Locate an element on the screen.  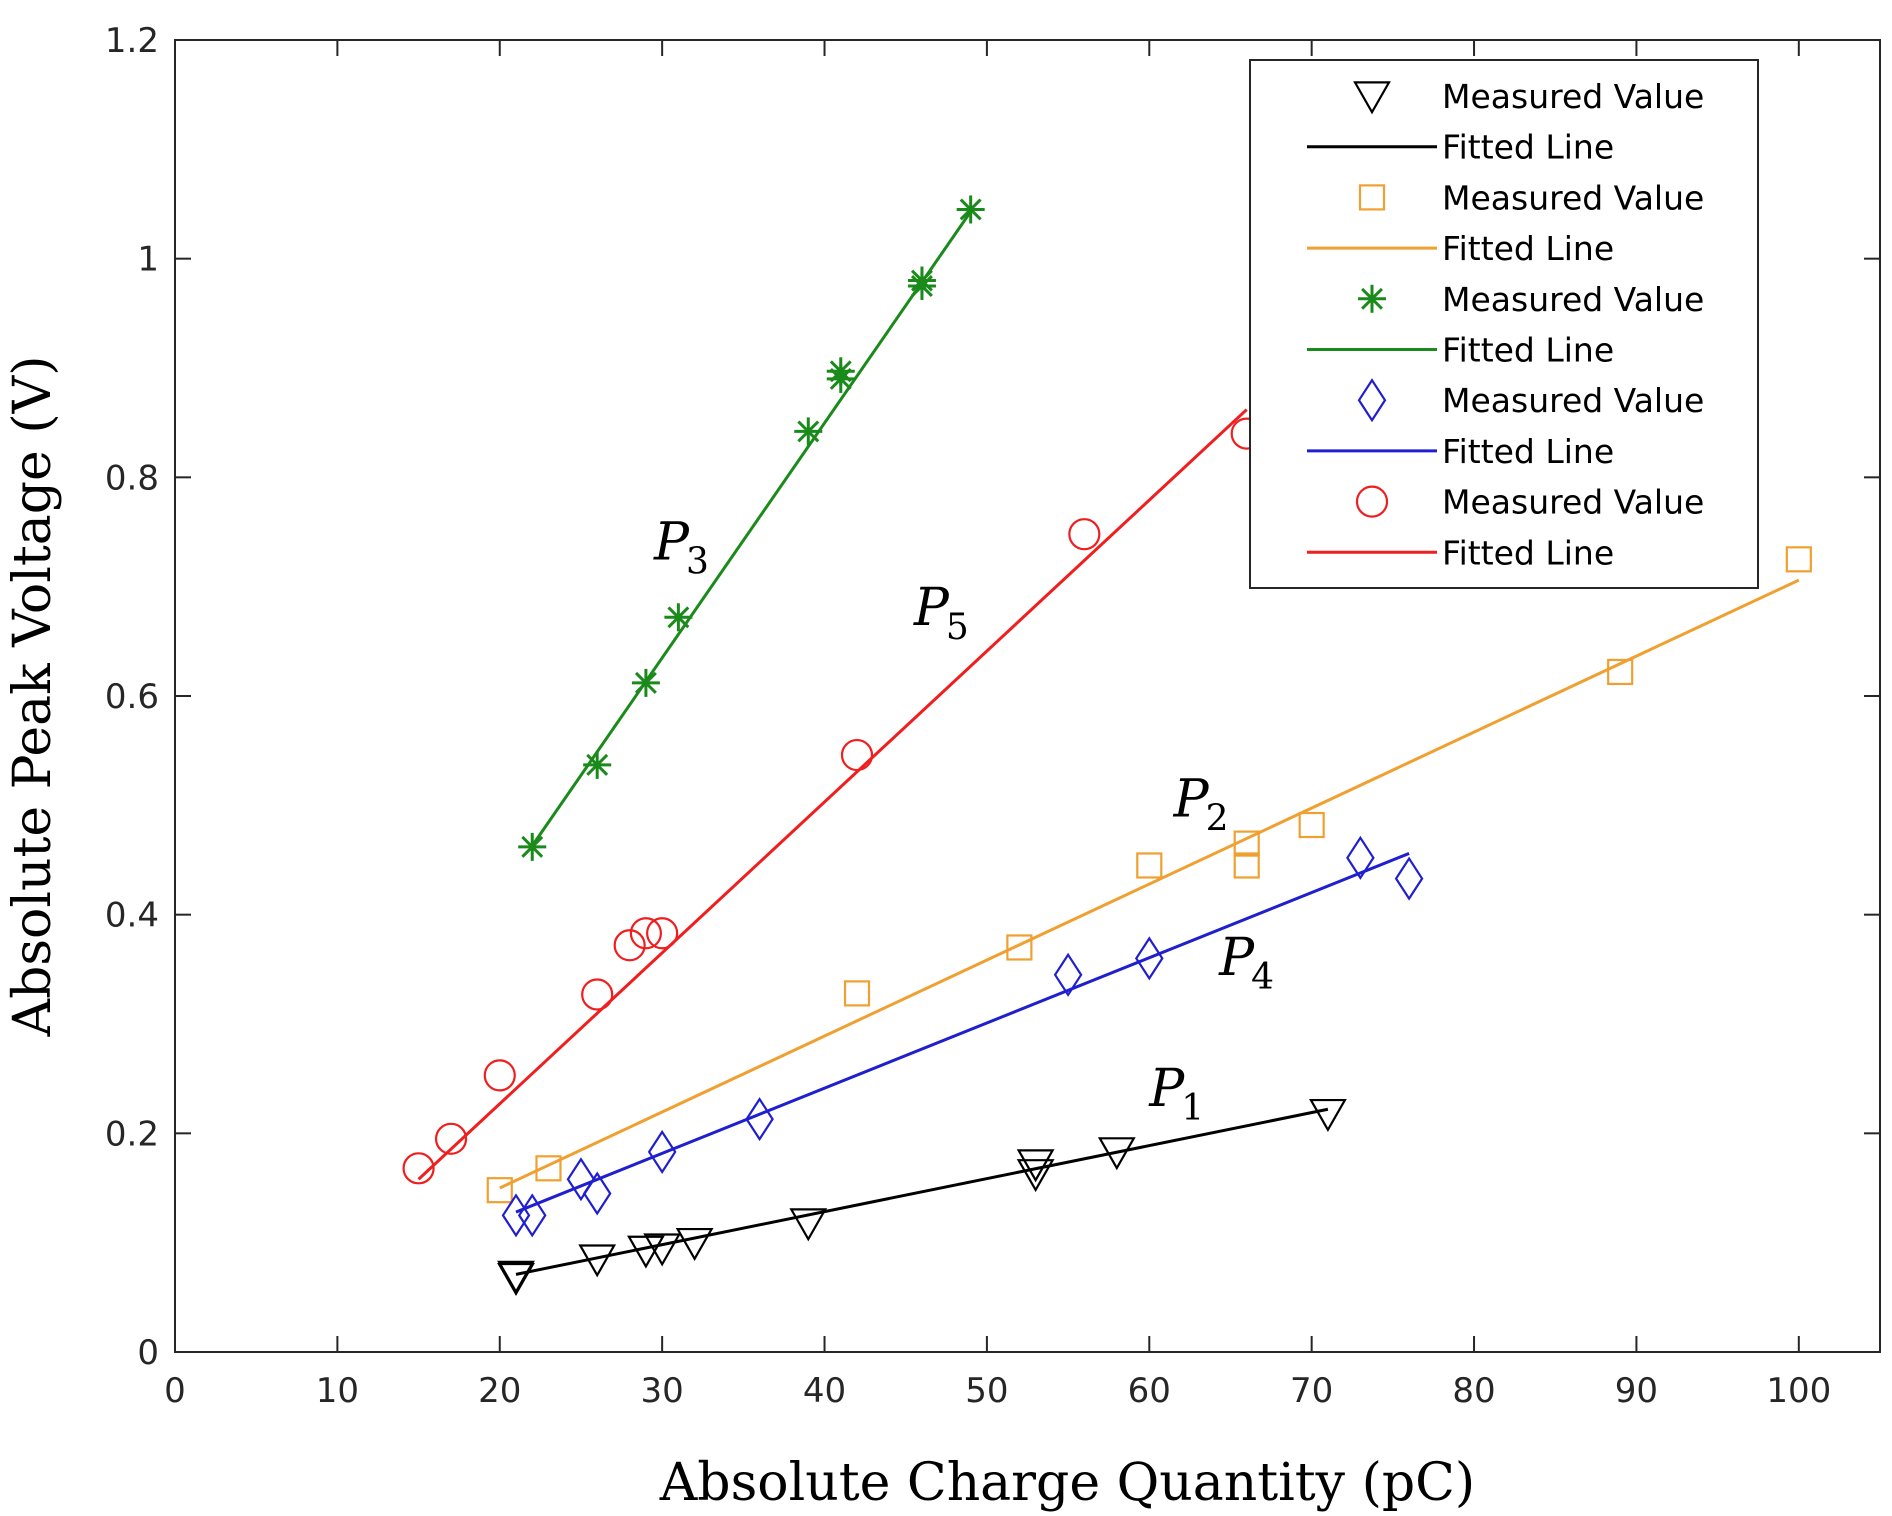
annotation-subscript: 2 is located at coordinates (1217, 818).